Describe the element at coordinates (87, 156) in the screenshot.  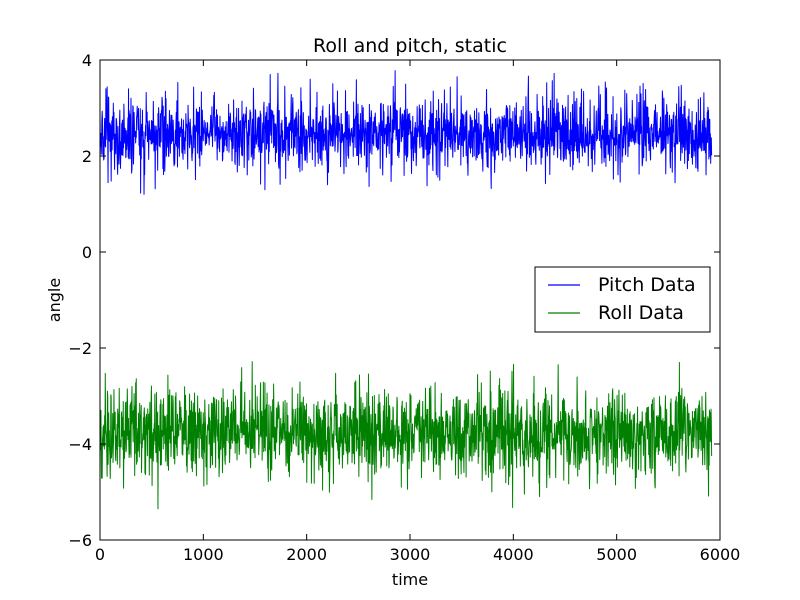
I see `y-tick-label: 2` at that location.